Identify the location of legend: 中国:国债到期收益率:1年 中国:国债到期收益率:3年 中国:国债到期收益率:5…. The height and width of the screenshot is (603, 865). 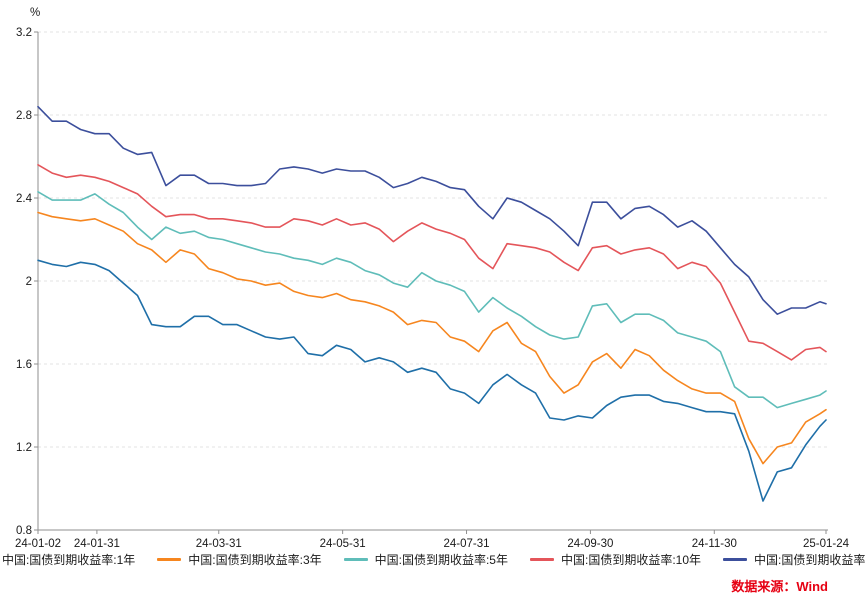
(432, 559).